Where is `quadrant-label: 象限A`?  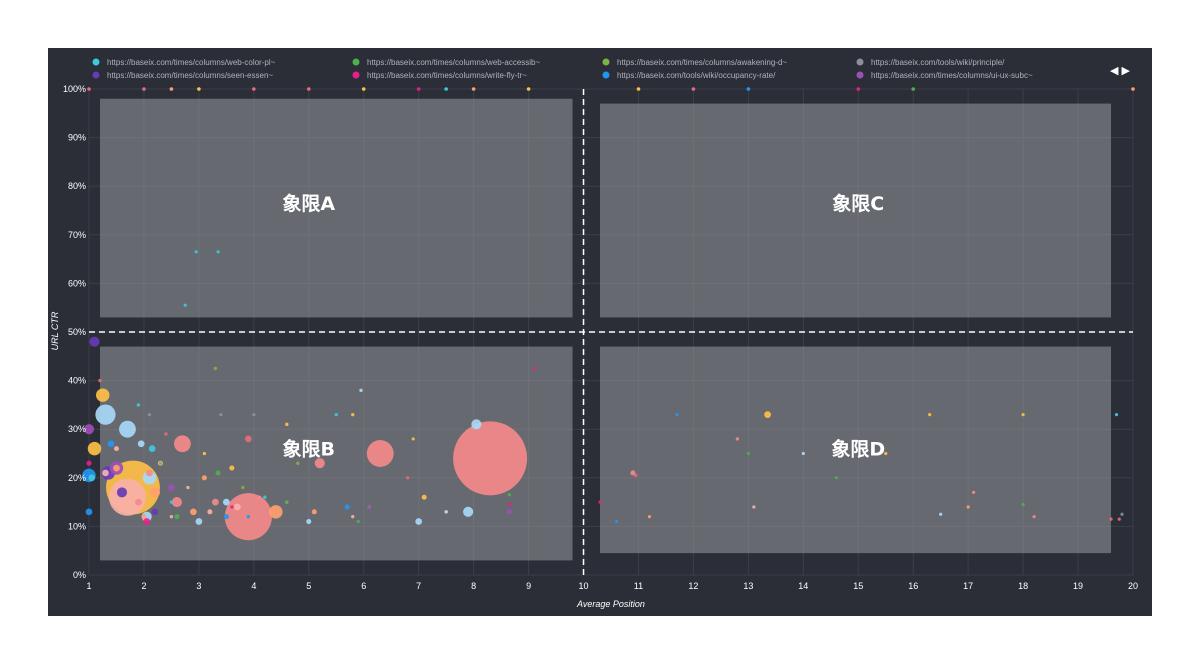 quadrant-label: 象限A is located at coordinates (308, 203).